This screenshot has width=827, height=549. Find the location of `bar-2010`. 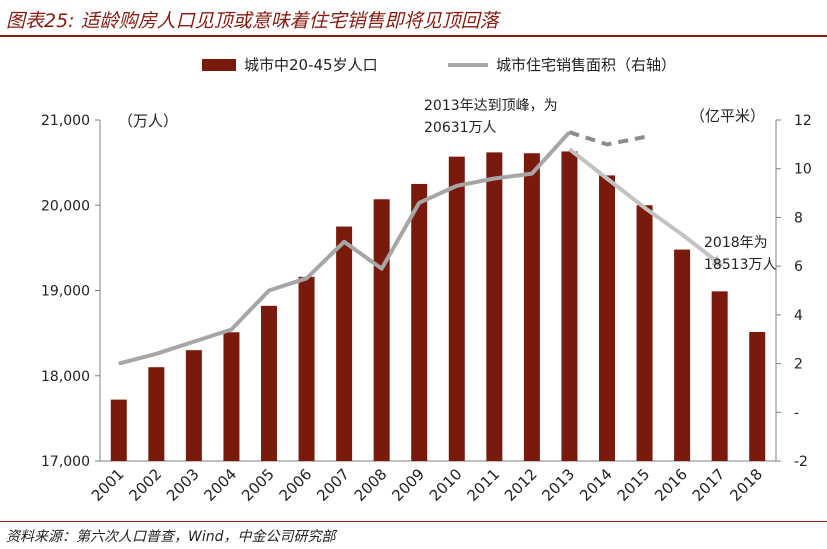

bar-2010 is located at coordinates (456, 308).